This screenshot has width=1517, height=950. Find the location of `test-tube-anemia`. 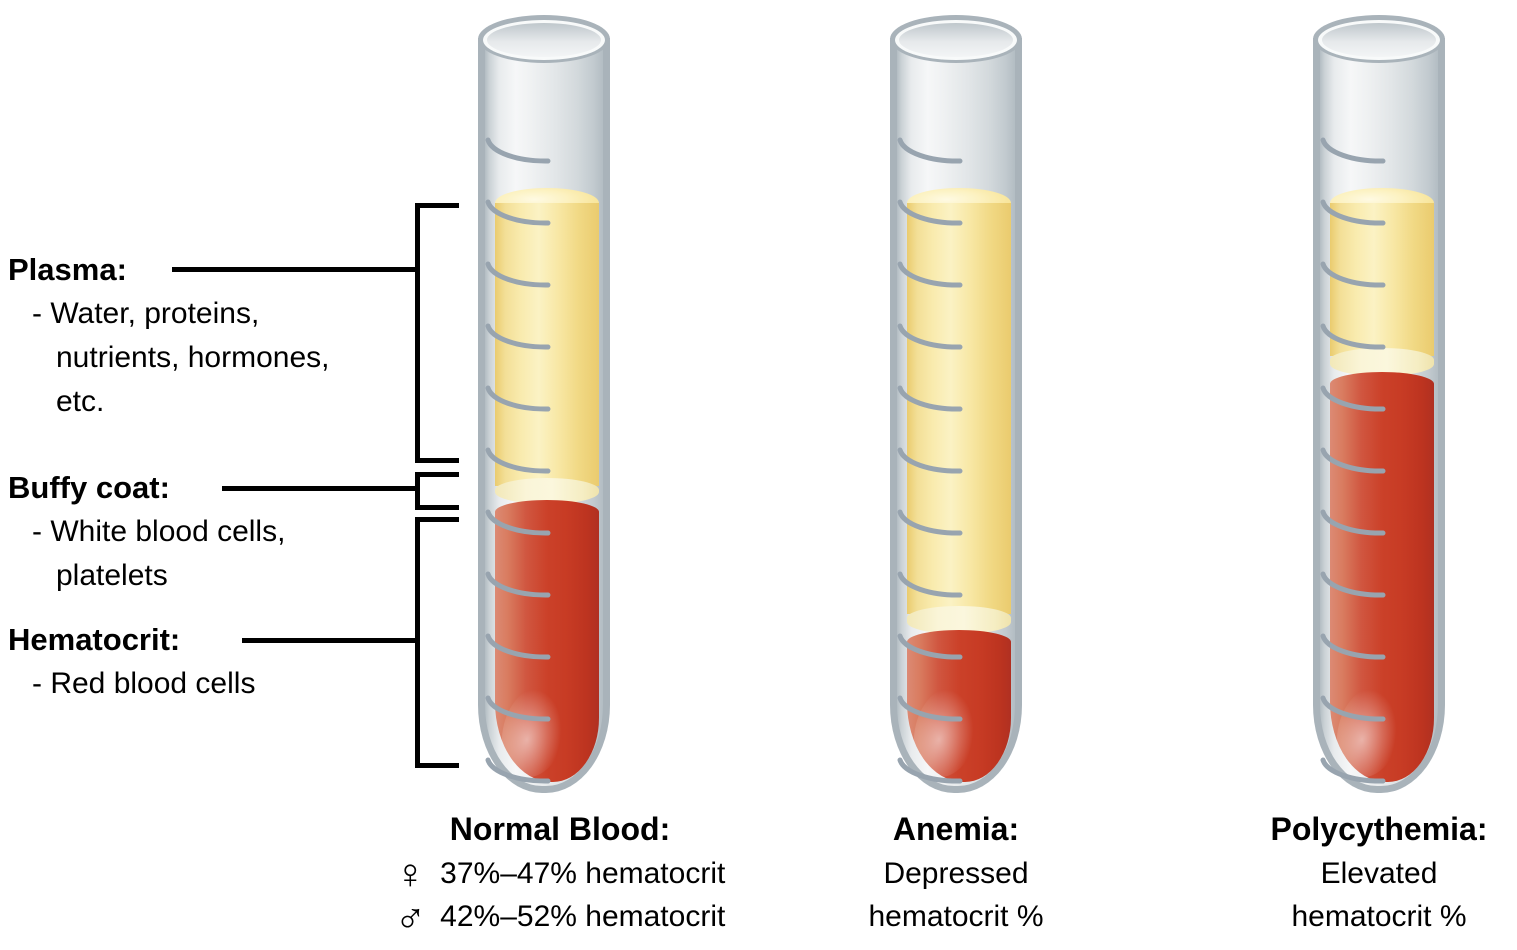

test-tube-anemia is located at coordinates (956, 475).